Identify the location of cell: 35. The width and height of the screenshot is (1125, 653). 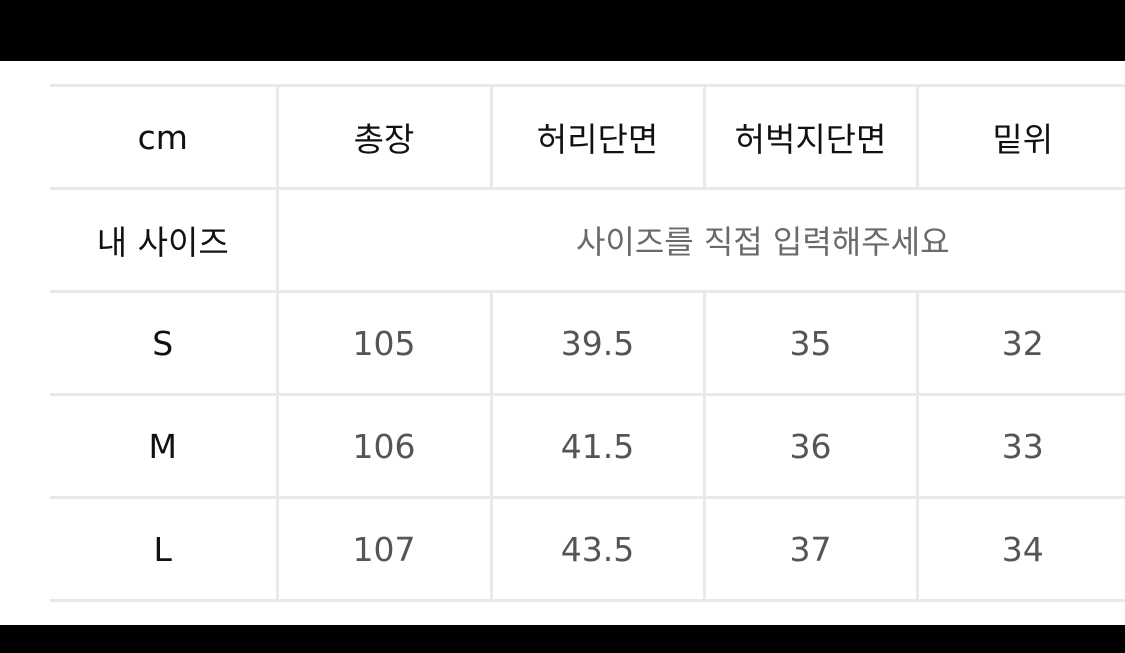
(810, 343).